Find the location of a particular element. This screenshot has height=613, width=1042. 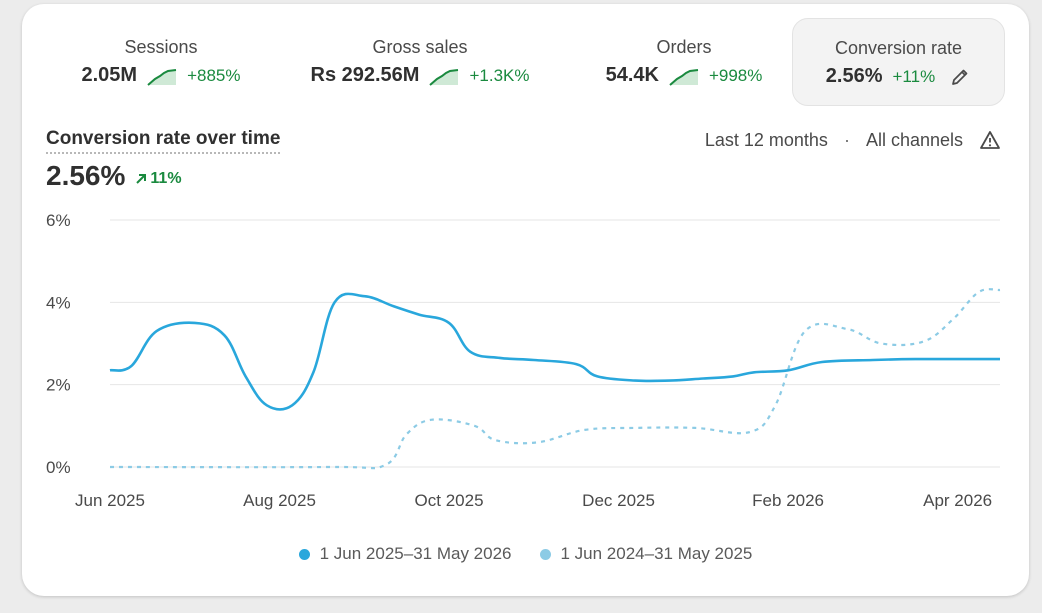

chart-value: 2.56% is located at coordinates (86, 175).